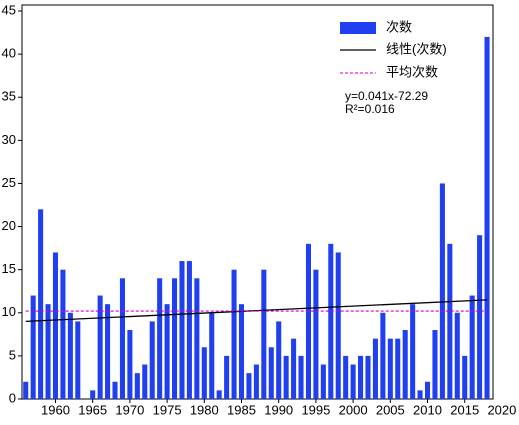 The width and height of the screenshot is (519, 425). I want to click on legend-label: 线性(次数), so click(416, 48).